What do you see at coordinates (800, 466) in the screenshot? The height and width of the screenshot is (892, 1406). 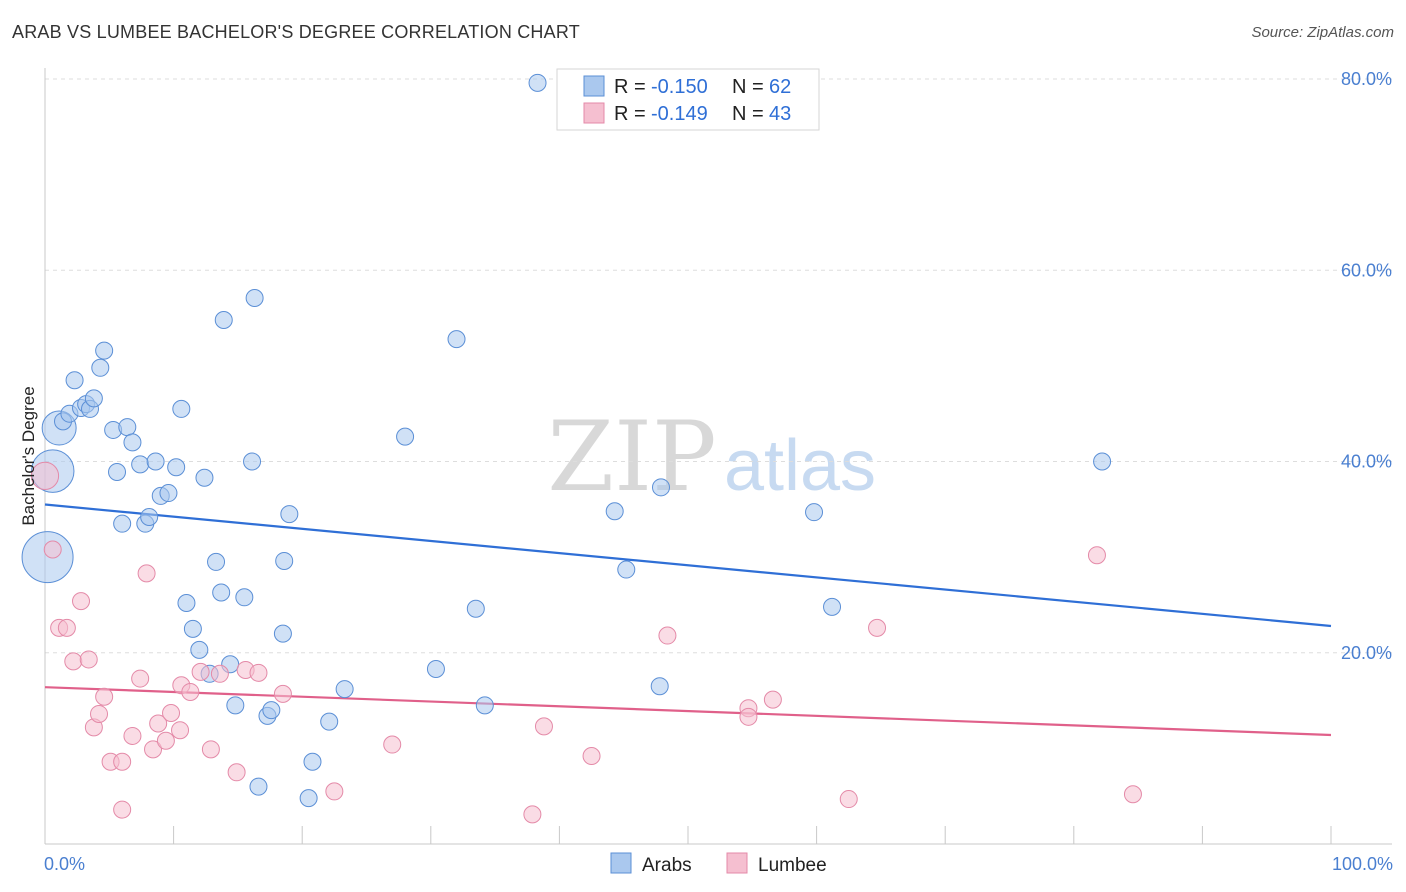 I see `watermark-atlas: atlas` at bounding box center [800, 466].